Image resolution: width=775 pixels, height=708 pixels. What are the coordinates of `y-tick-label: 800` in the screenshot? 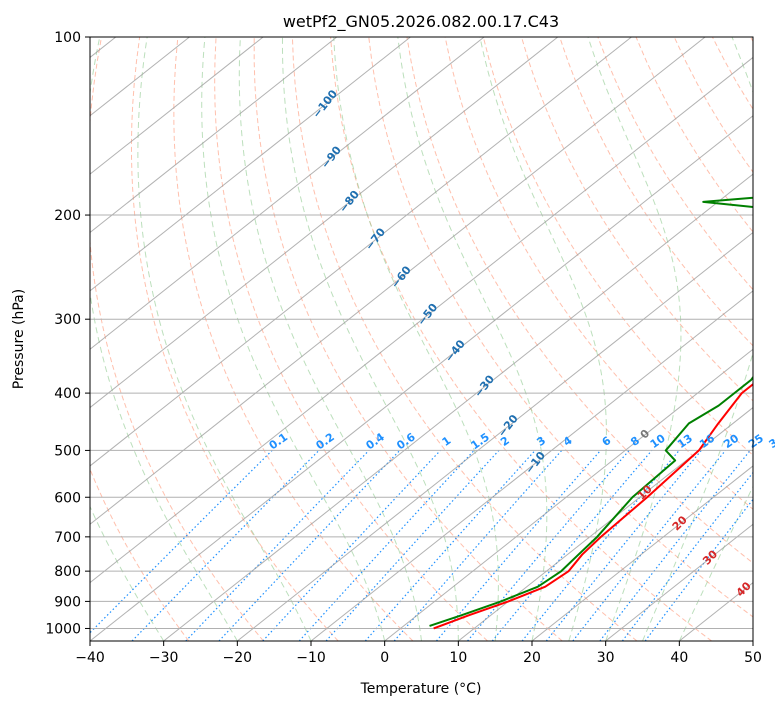 It's located at (67, 572).